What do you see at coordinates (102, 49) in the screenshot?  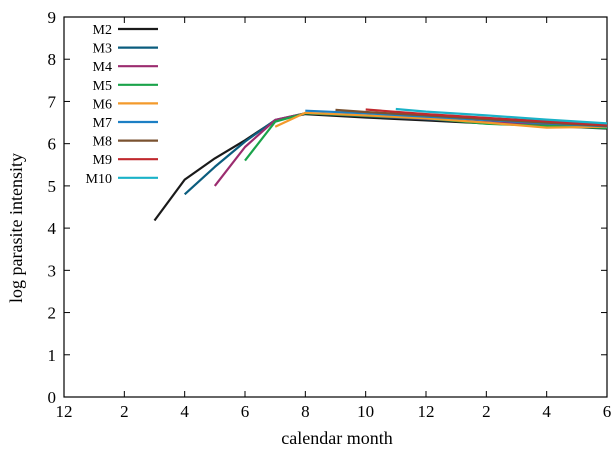 I see `legend-label-m3: M3` at bounding box center [102, 49].